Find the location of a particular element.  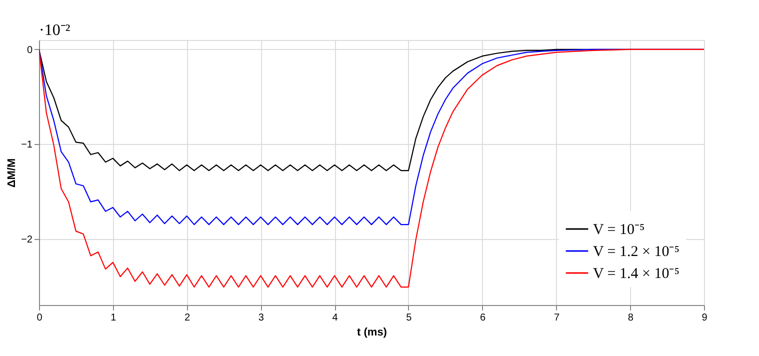

x-tick-label: 0 is located at coordinates (39, 318).